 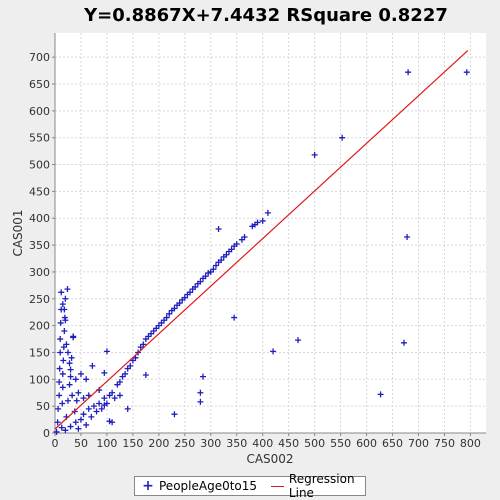 What do you see at coordinates (418, 443) in the screenshot?
I see `x-tick-label: 700` at bounding box center [418, 443].